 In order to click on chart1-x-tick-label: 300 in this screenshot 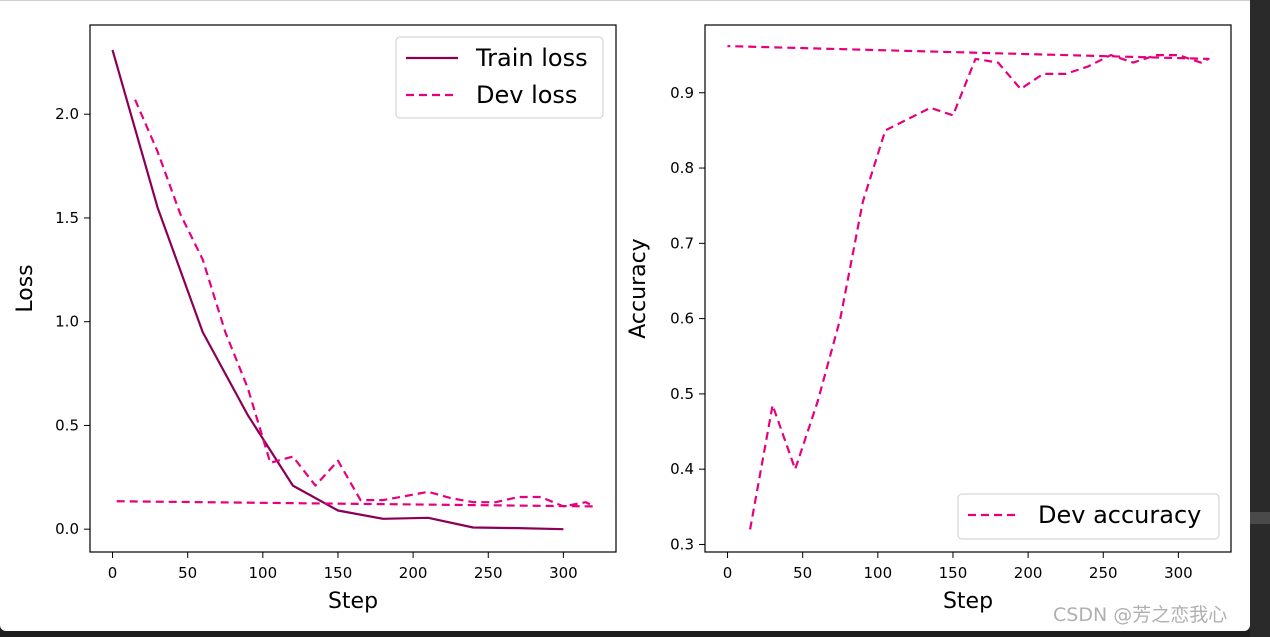, I will do `click(563, 573)`.